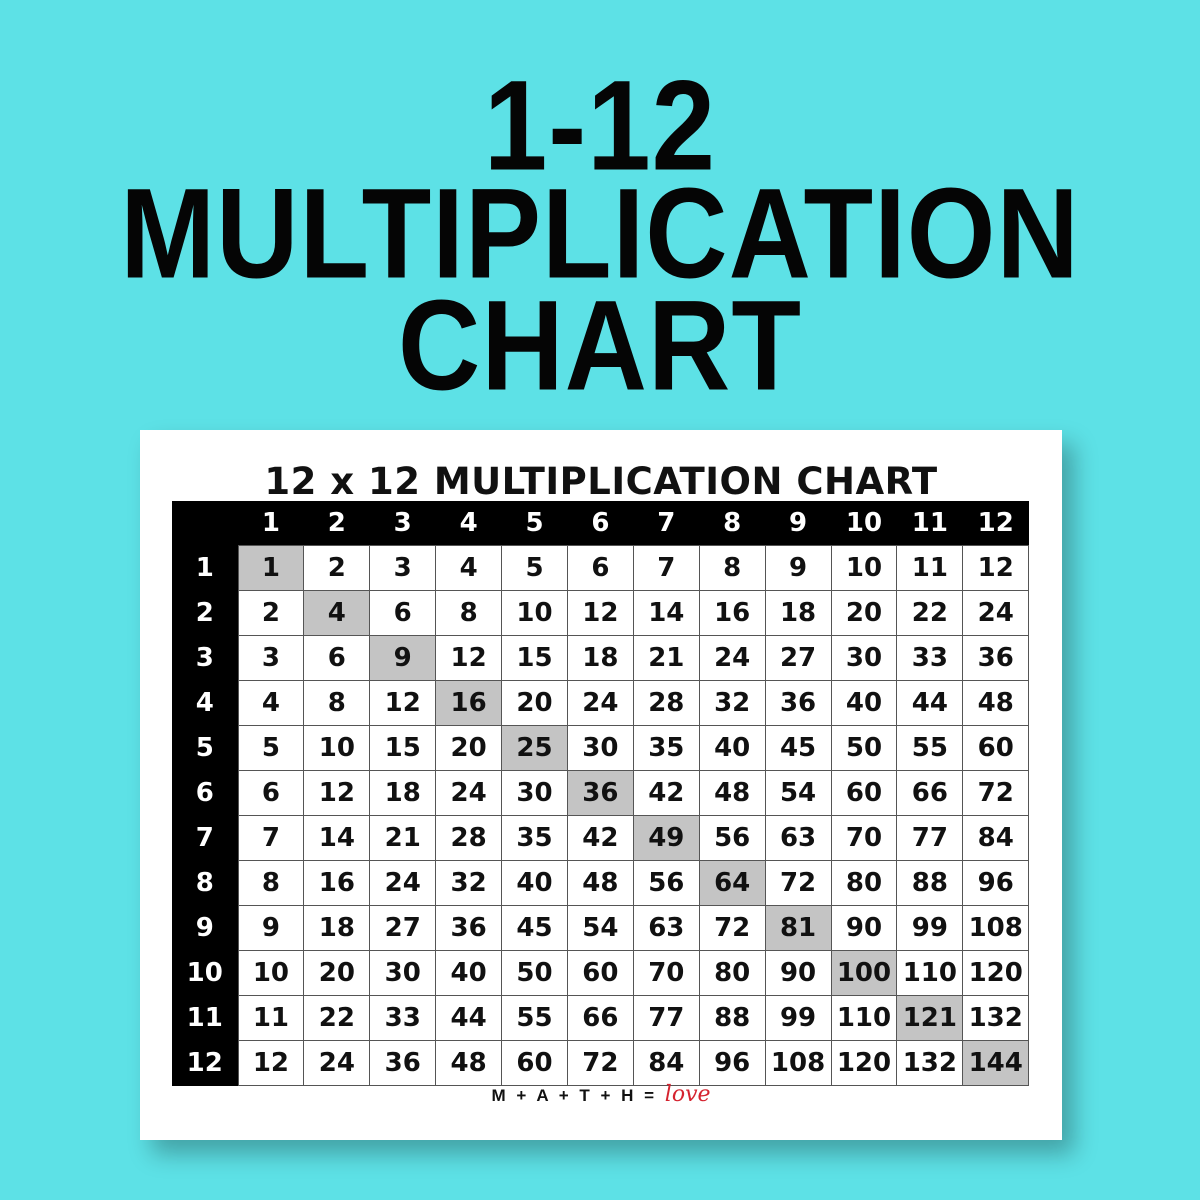  Describe the element at coordinates (798, 838) in the screenshot. I see `product-cell: 63` at that location.